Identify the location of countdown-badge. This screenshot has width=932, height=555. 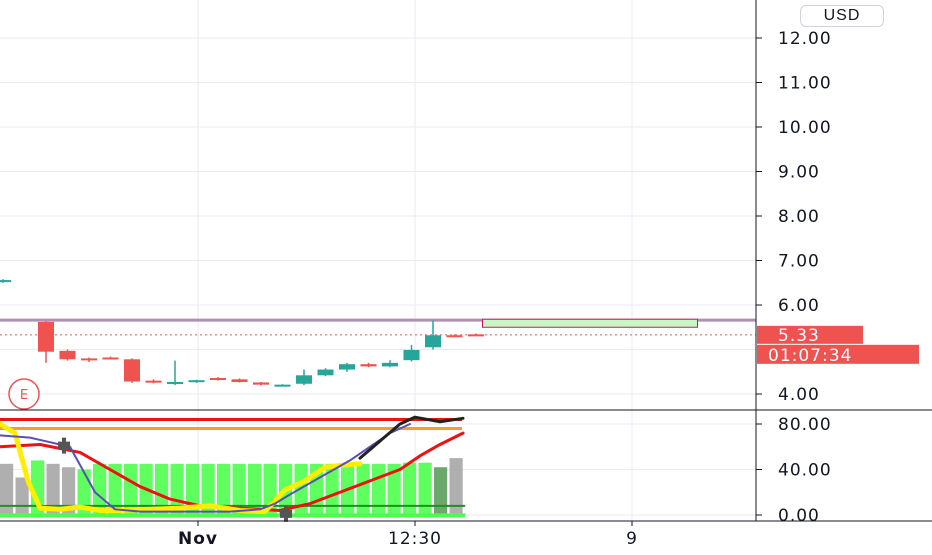
(838, 354).